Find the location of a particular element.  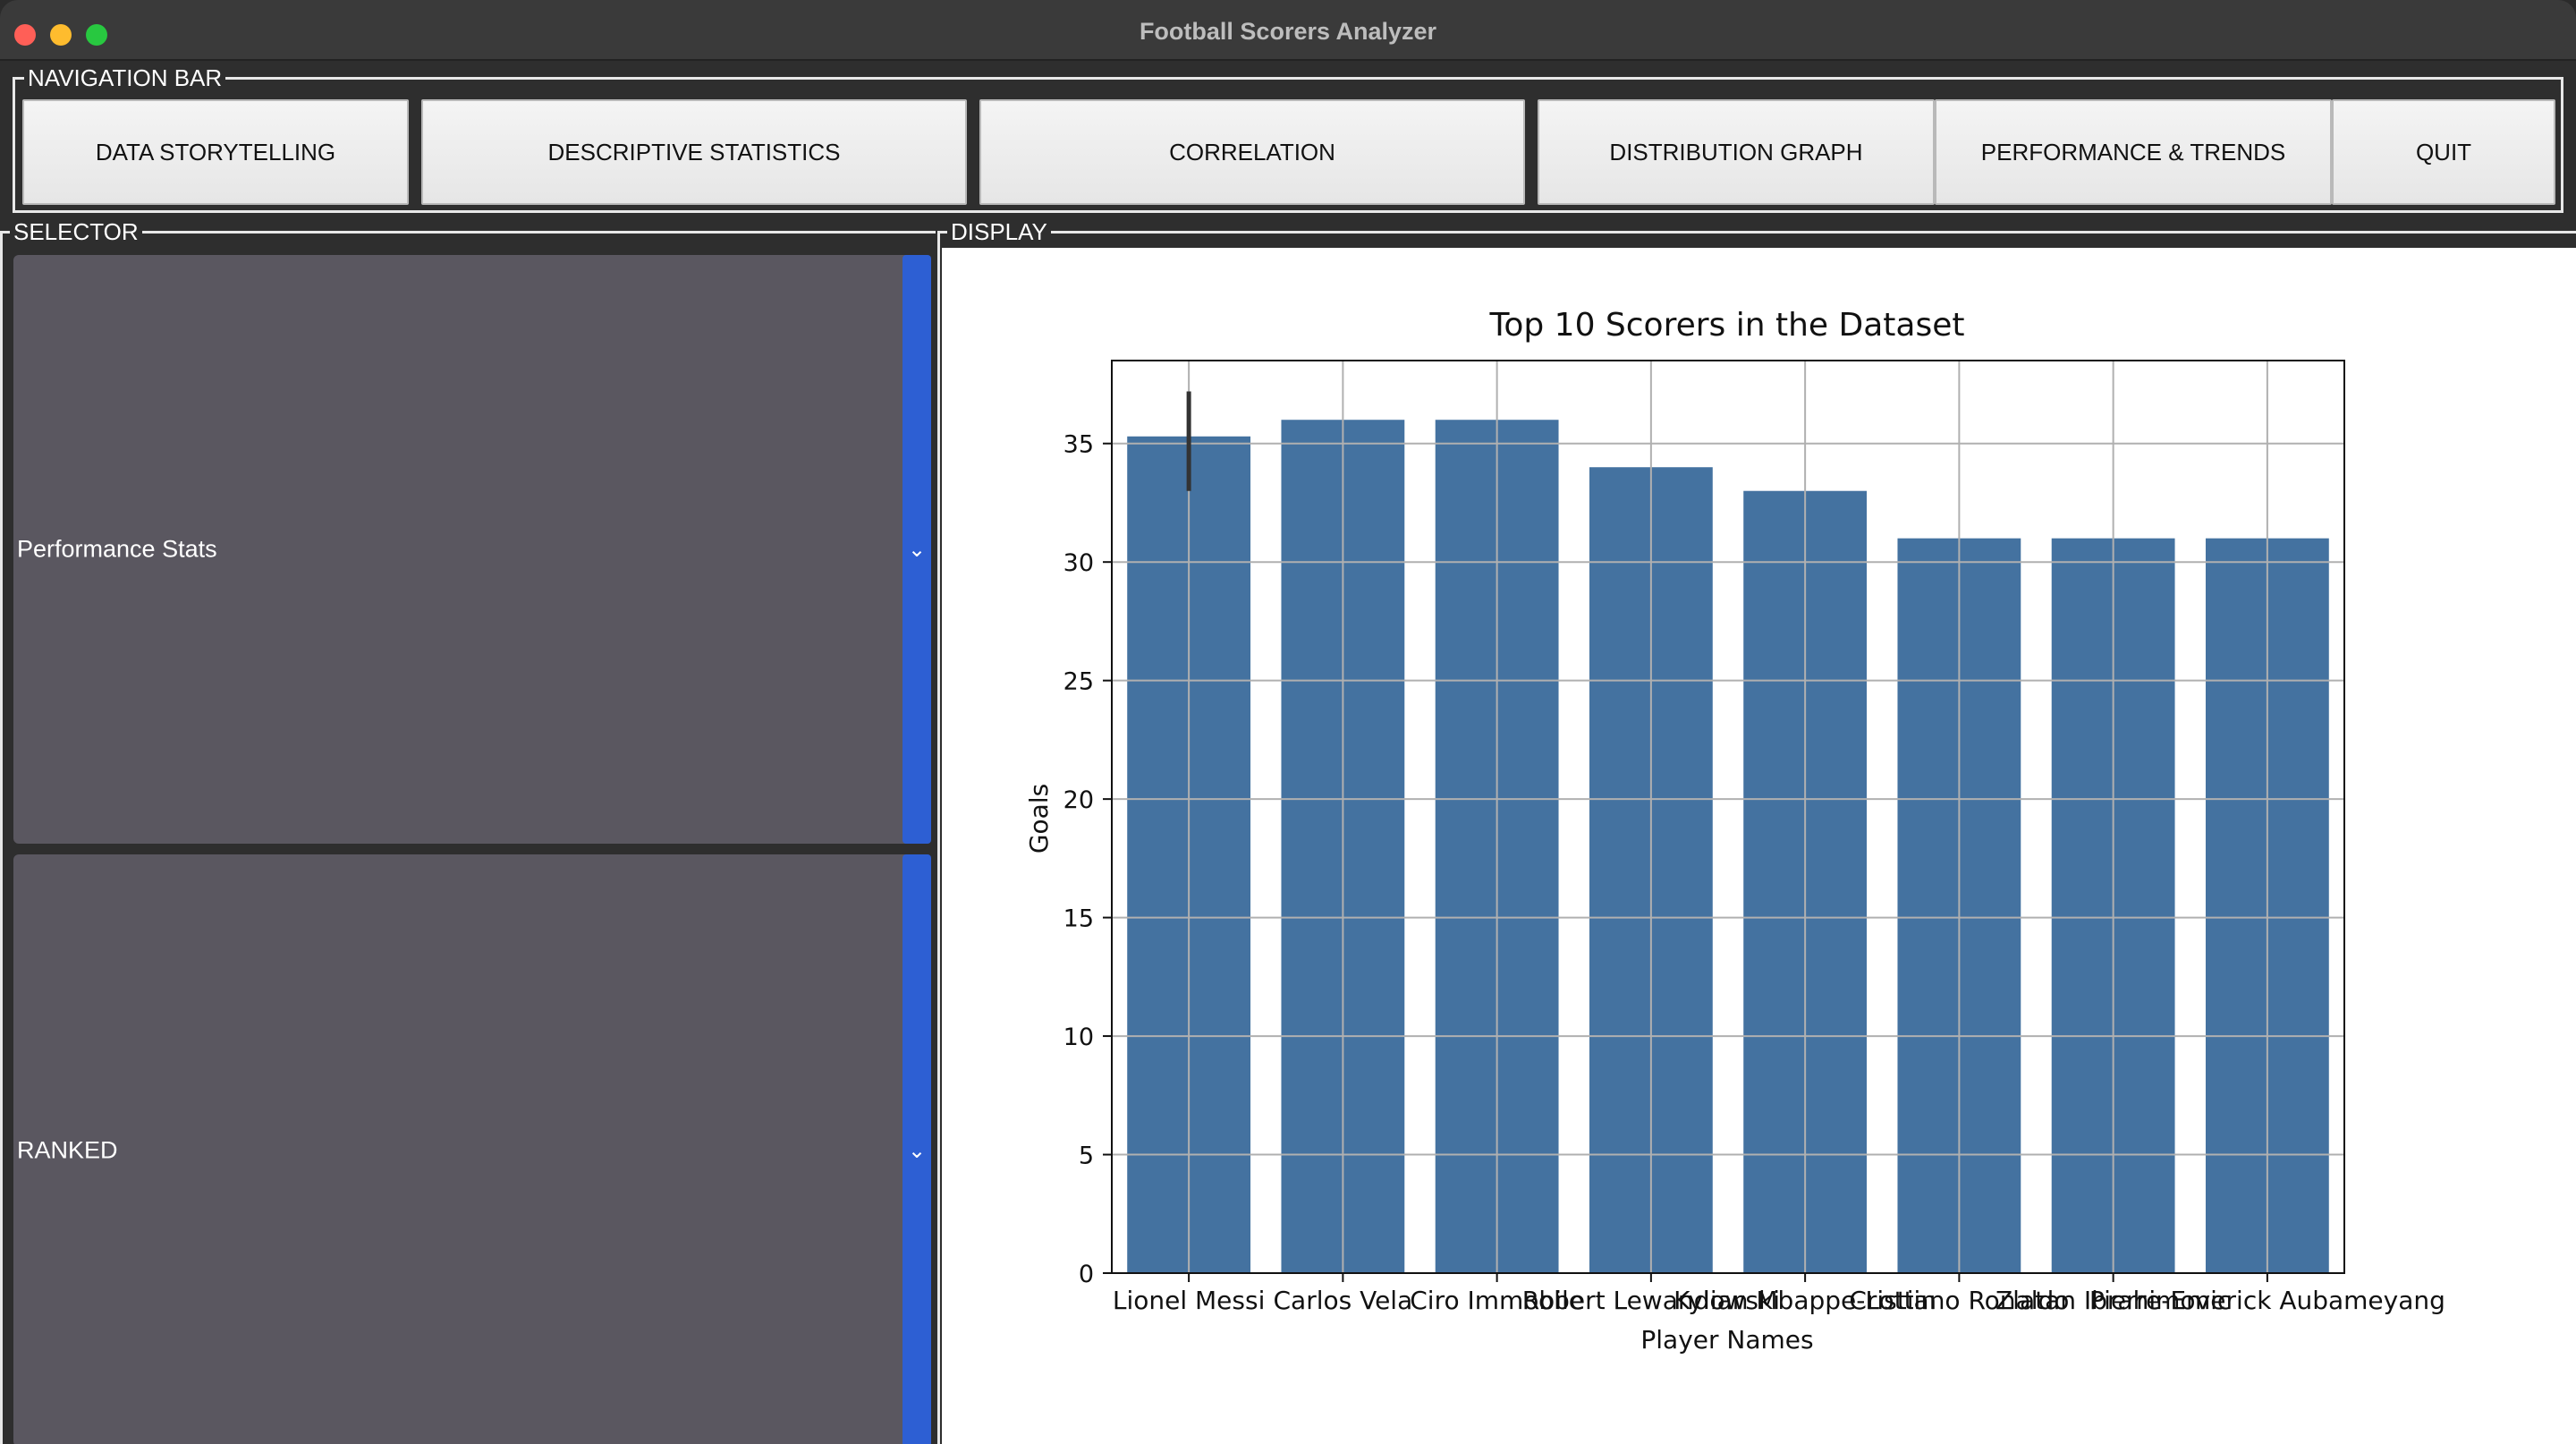

window-title: Football Scorers Analyzer is located at coordinates (1288, 31).